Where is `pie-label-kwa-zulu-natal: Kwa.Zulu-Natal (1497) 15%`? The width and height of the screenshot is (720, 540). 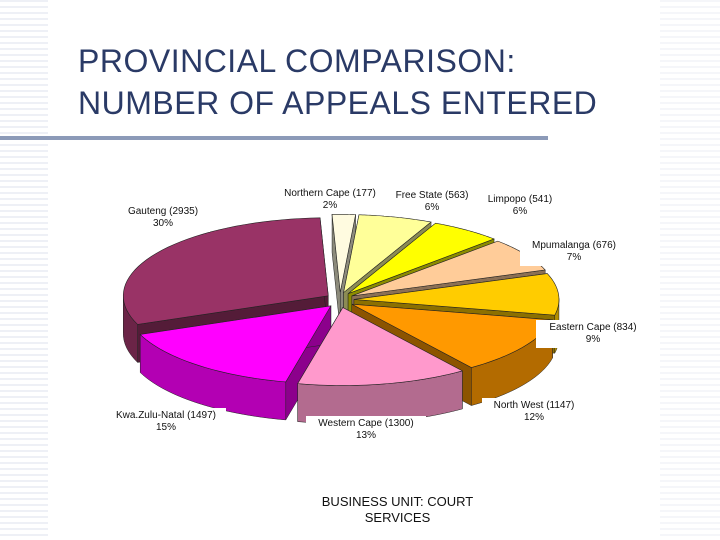
pie-label-kwa-zulu-natal: Kwa.Zulu-Natal (1497) 15% is located at coordinates (166, 422).